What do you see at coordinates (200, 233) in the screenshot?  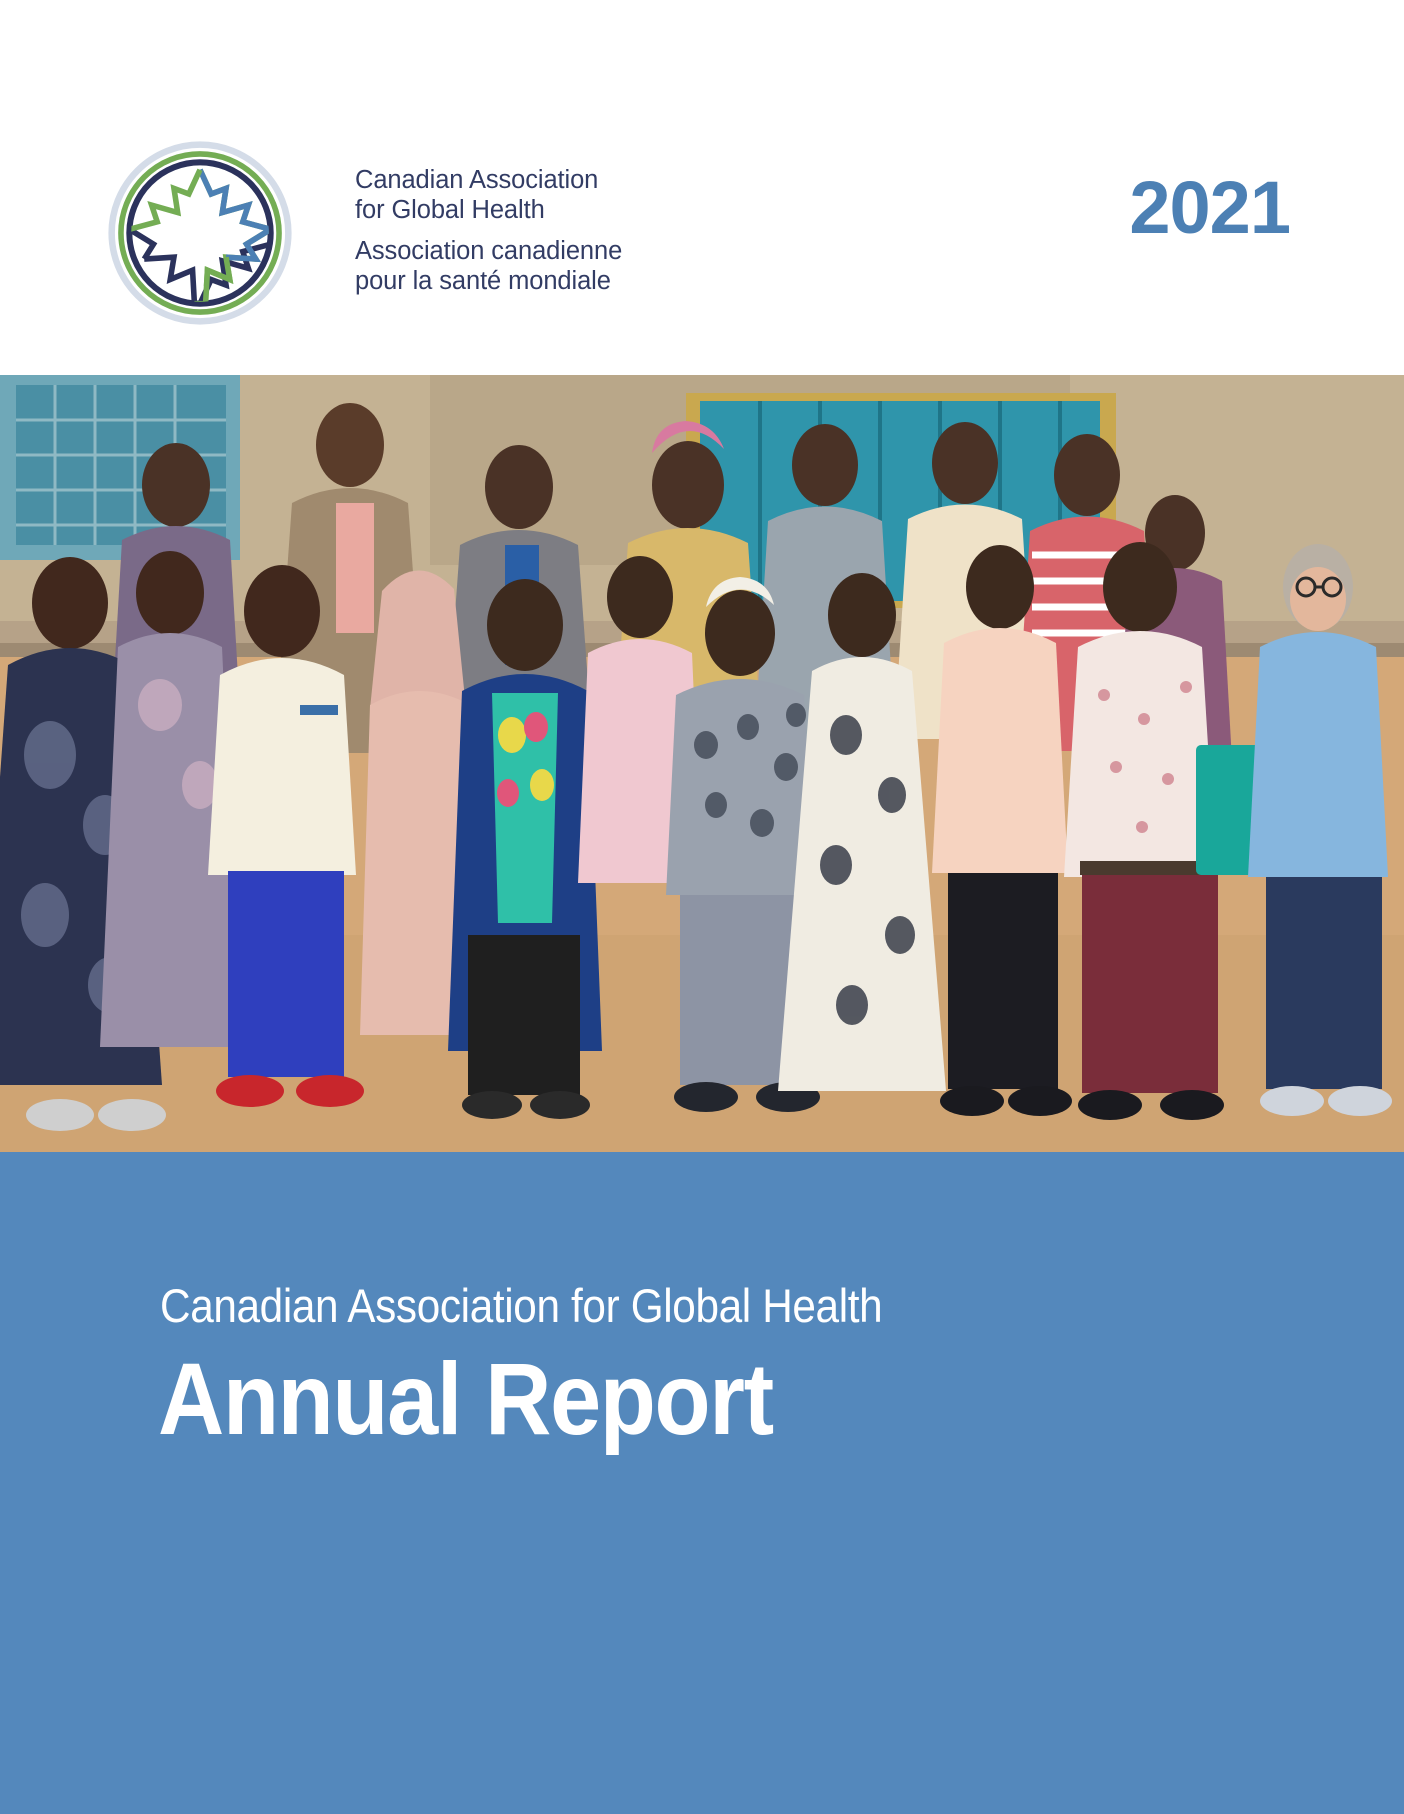 I see `cagh-maple-leaf-roundel-logo-icon` at bounding box center [200, 233].